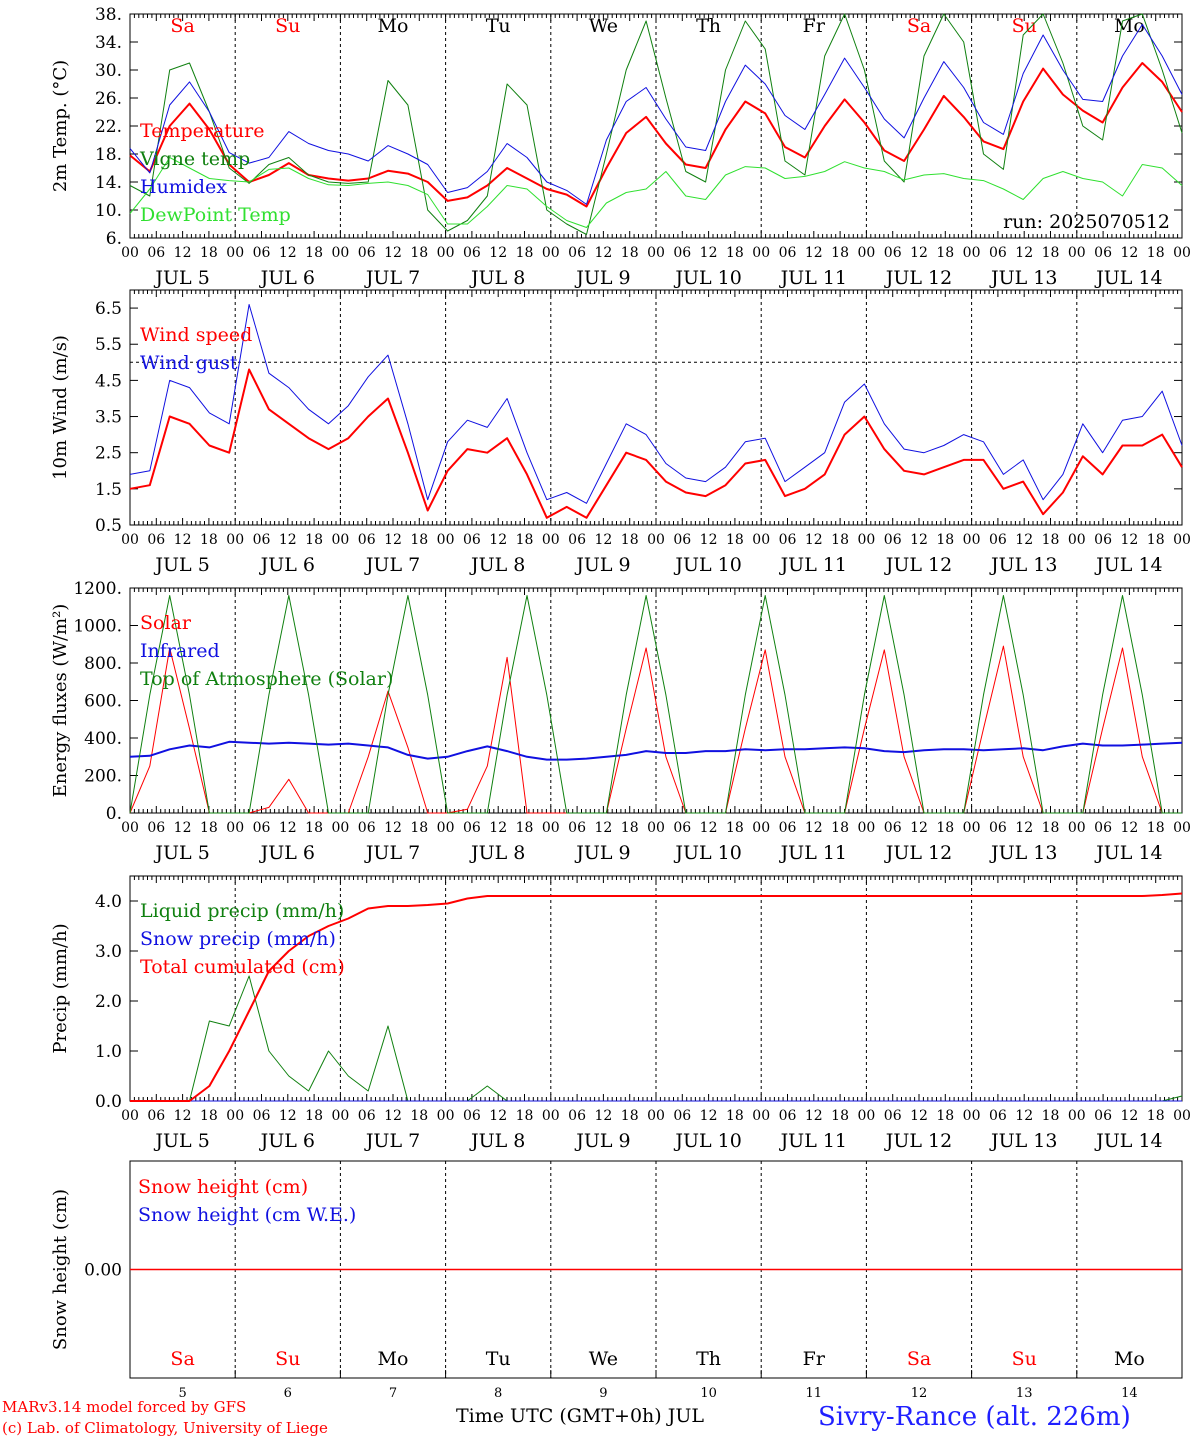  I want to click on y-tick-label: 600., so click(103, 702).